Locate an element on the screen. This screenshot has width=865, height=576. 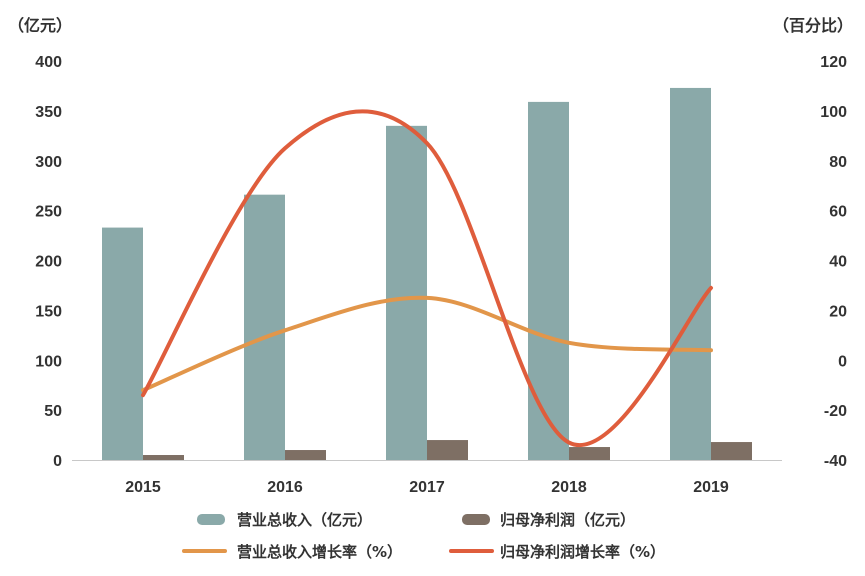
x-tick-label: 2016 is located at coordinates (285, 487).